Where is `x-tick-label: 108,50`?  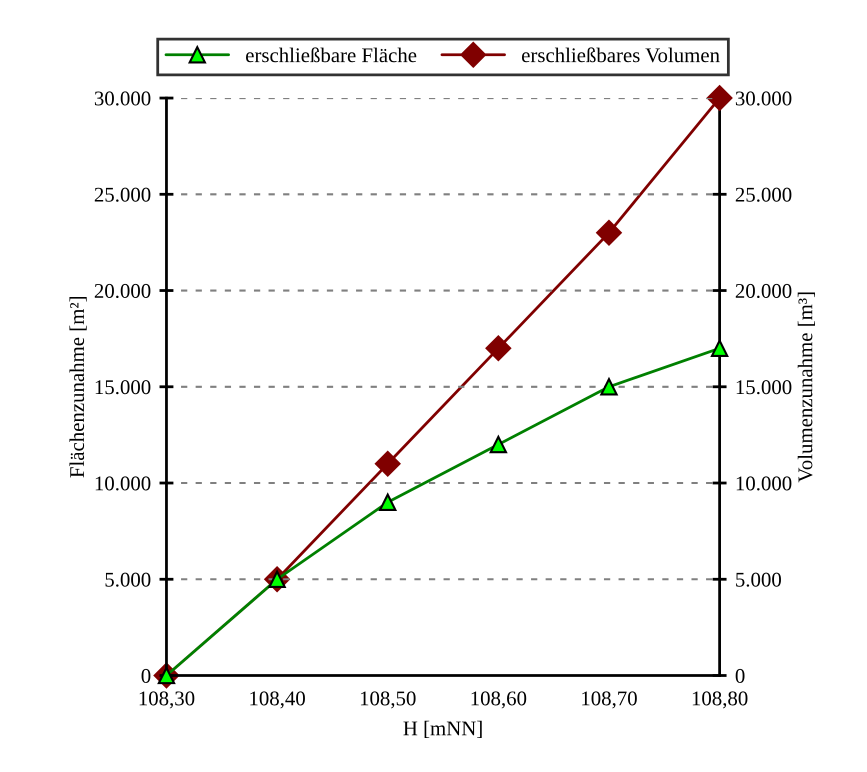
x-tick-label: 108,50 is located at coordinates (388, 699).